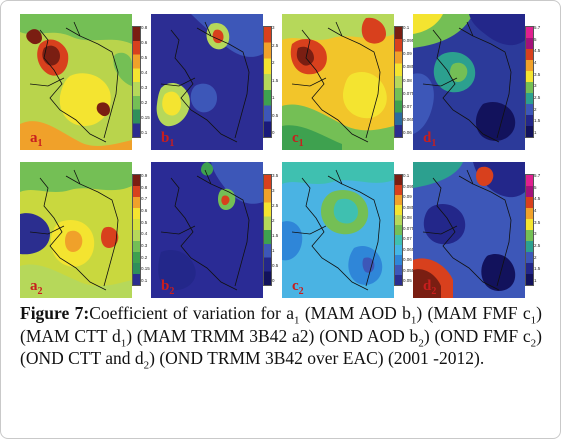 The width and height of the screenshot is (561, 439). I want to click on map-a2: a2, so click(76, 230).